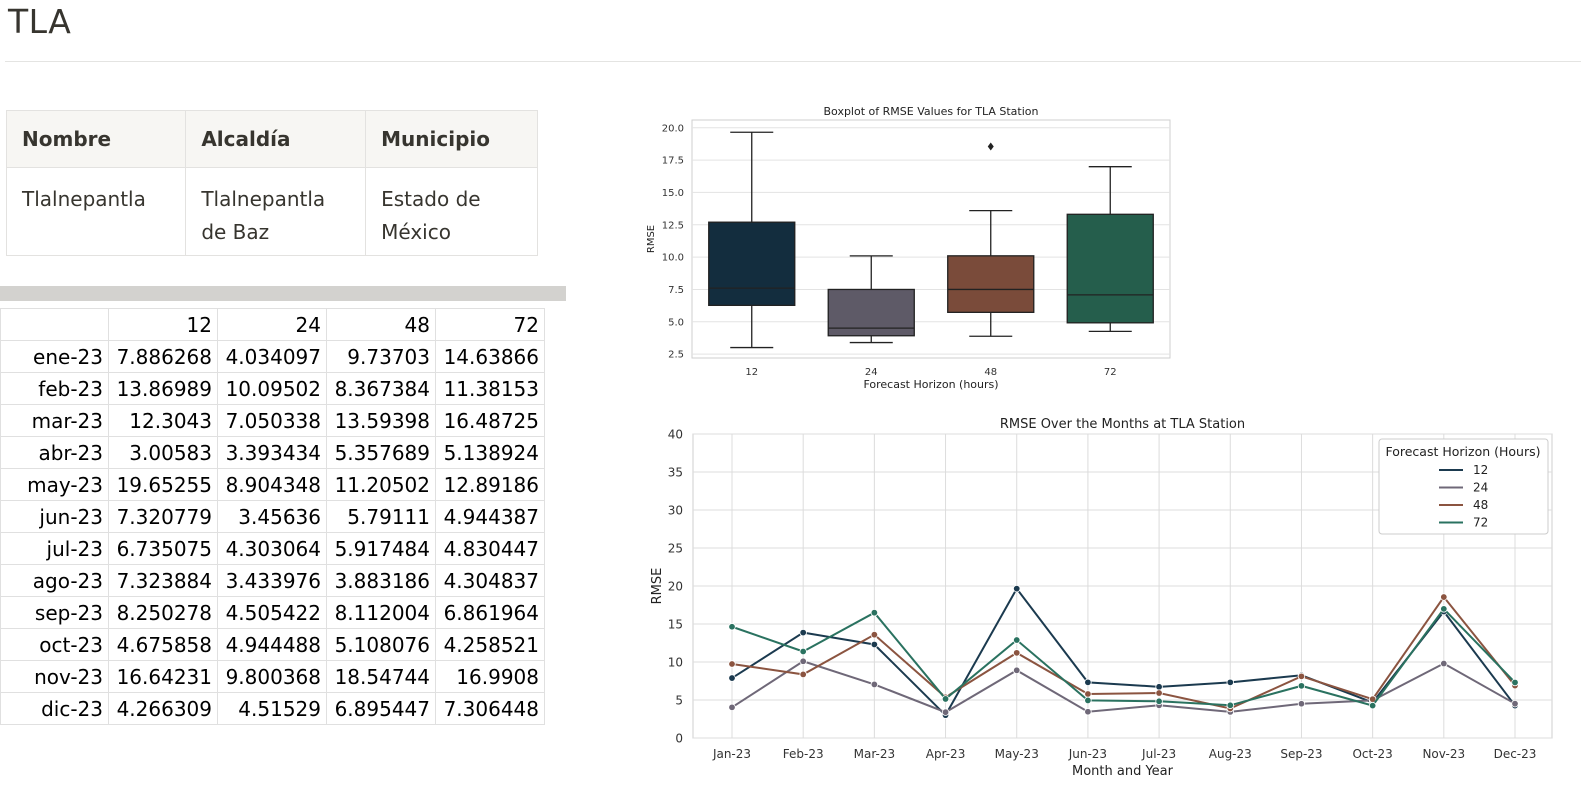 The height and width of the screenshot is (790, 1581). What do you see at coordinates (1017, 754) in the screenshot?
I see `x-tick-label: May-23` at bounding box center [1017, 754].